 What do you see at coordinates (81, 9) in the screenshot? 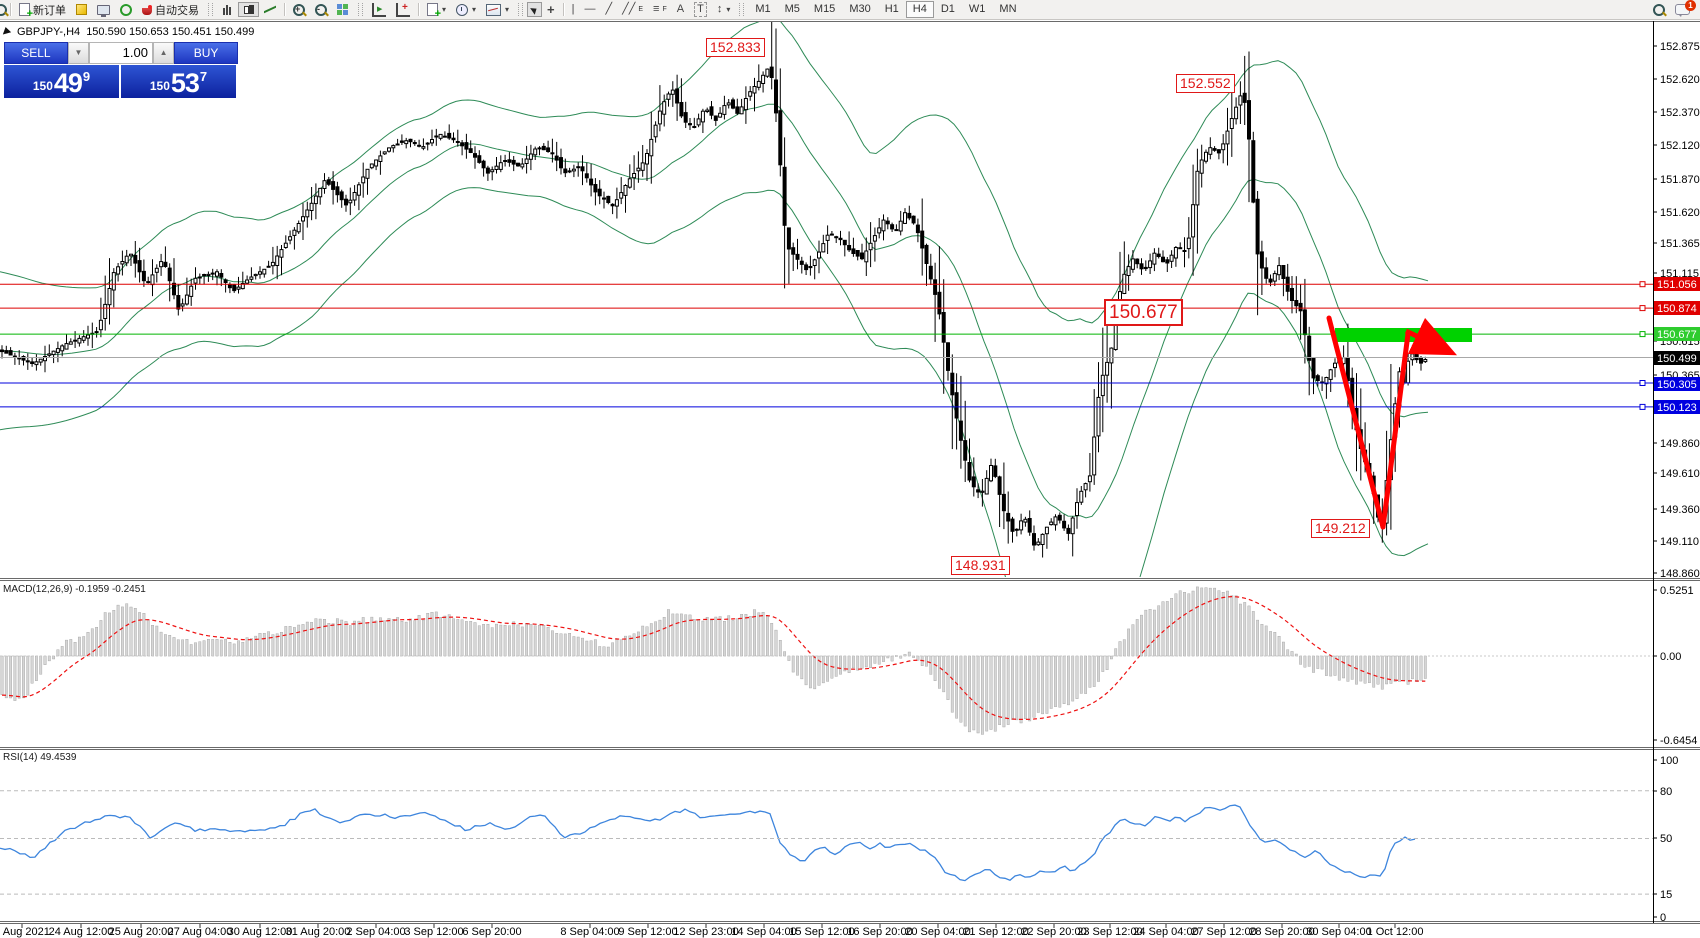
I see `market-watch-button` at bounding box center [81, 9].